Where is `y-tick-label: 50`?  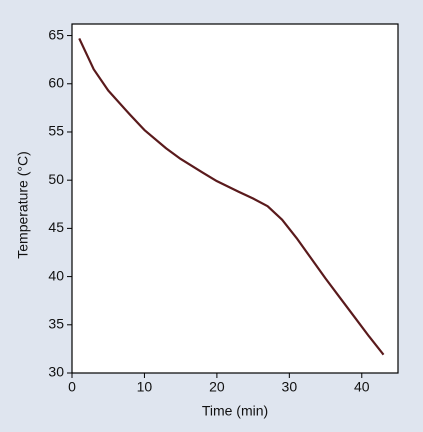
y-tick-label: 50 is located at coordinates (56, 179).